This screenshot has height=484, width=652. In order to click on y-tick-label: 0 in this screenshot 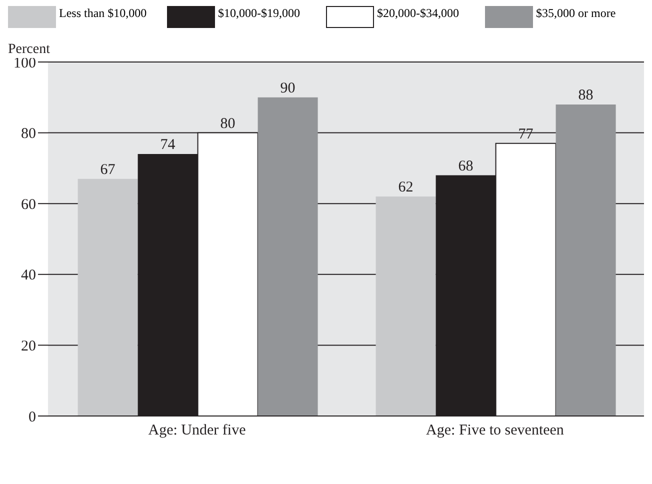, I will do `click(32, 417)`.